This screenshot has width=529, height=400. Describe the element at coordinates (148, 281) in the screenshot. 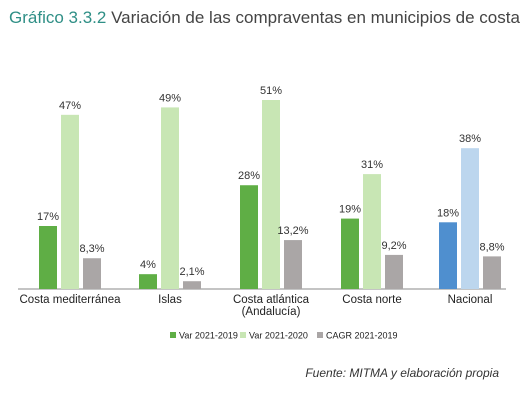

I see `bar-s0-c1` at that location.